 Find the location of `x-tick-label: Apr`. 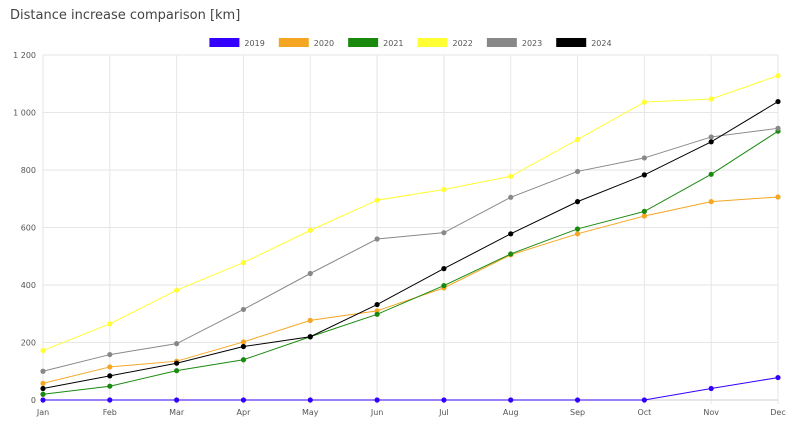

x-tick-label: Apr is located at coordinates (244, 412).